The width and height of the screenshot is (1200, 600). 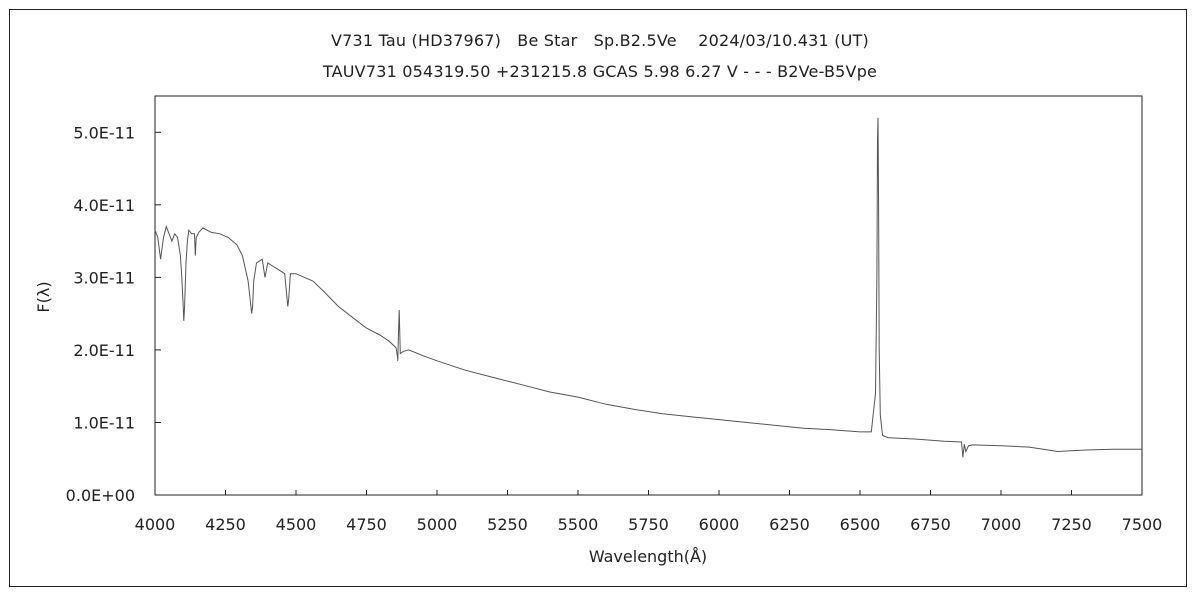 I want to click on y-tick-label: 2.0E-11, so click(x=104, y=350).